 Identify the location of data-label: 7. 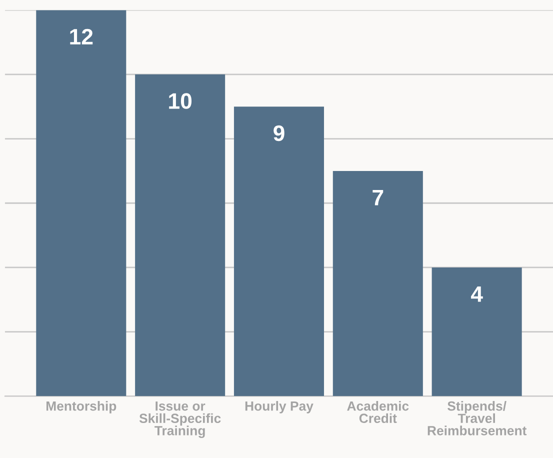
(378, 198).